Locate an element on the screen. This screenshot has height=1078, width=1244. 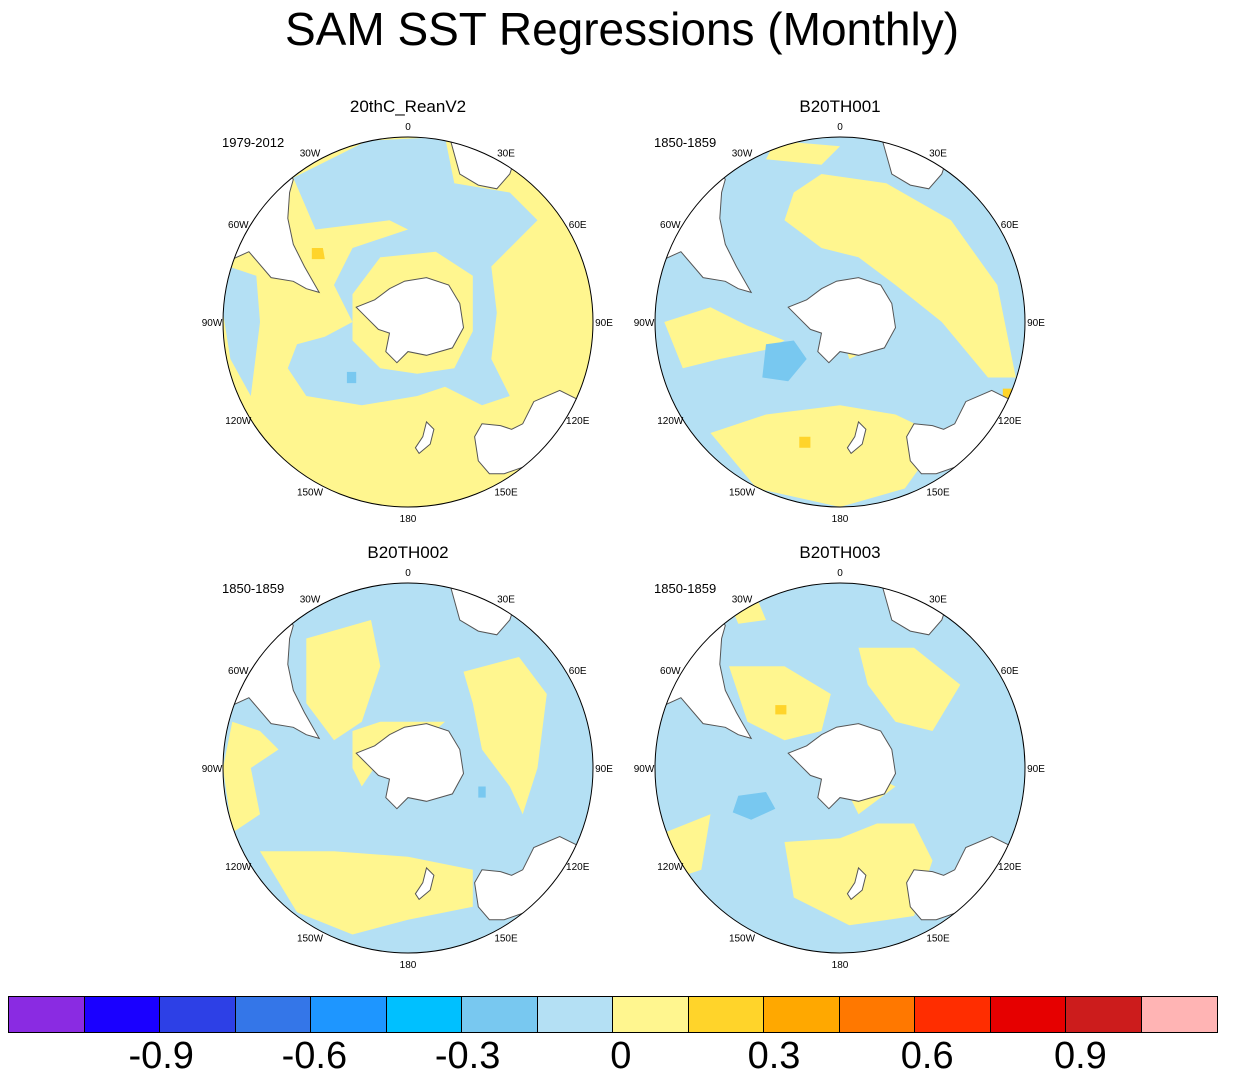
colorbar-tick-label: -0.9 is located at coordinates (161, 1056).